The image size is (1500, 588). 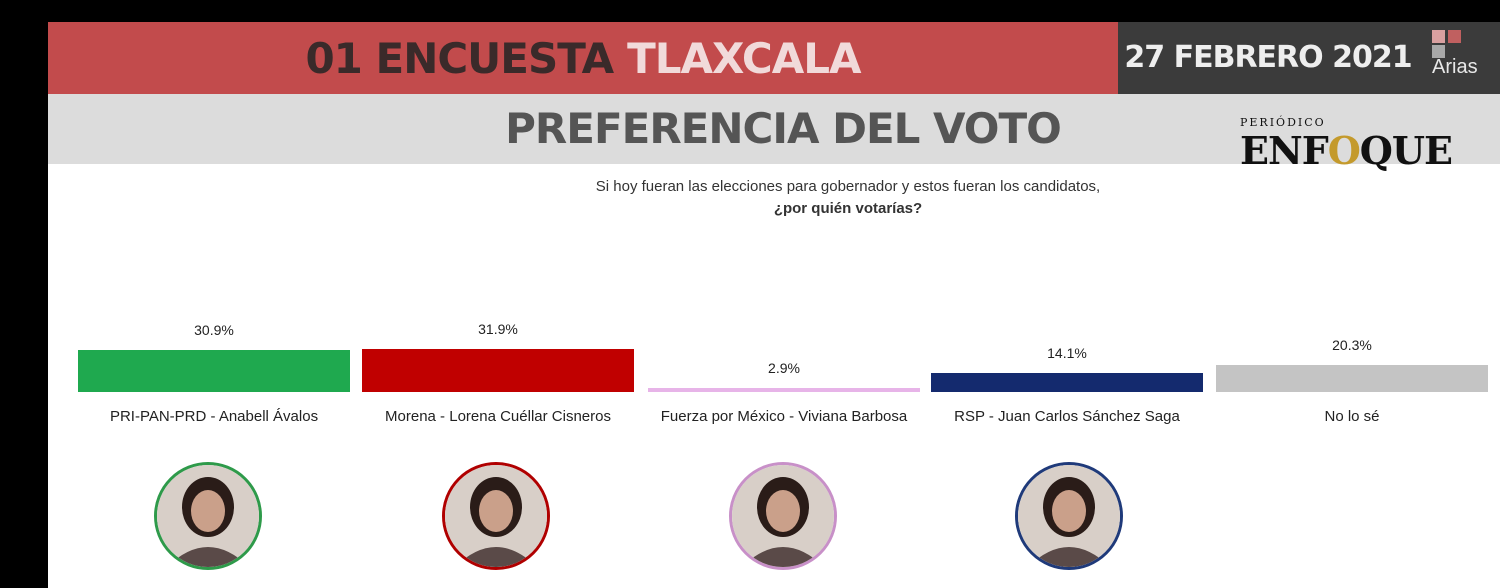 I want to click on value-label-3: 2.9%, so click(x=784, y=368).